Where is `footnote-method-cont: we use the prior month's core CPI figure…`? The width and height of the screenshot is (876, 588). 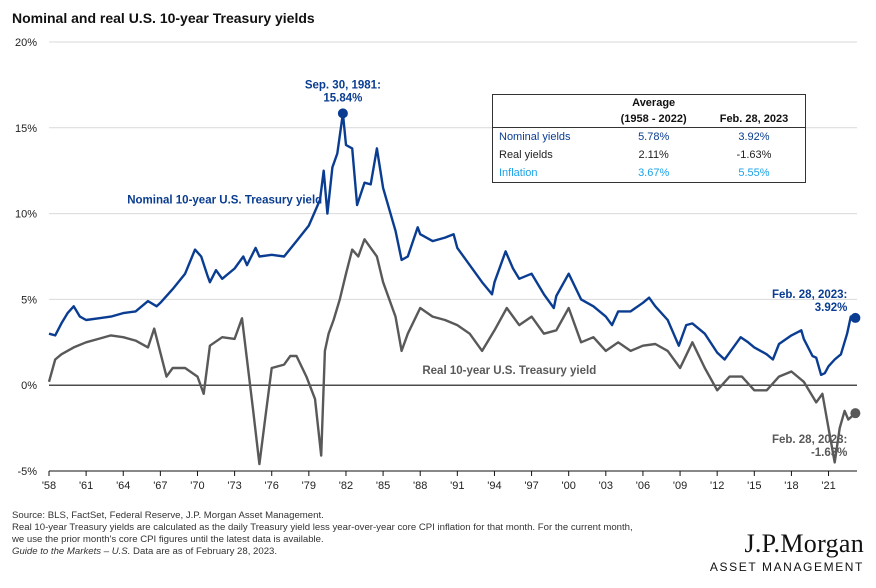 footnote-method-cont: we use the prior month's core CPI figure… is located at coordinates (168, 539).